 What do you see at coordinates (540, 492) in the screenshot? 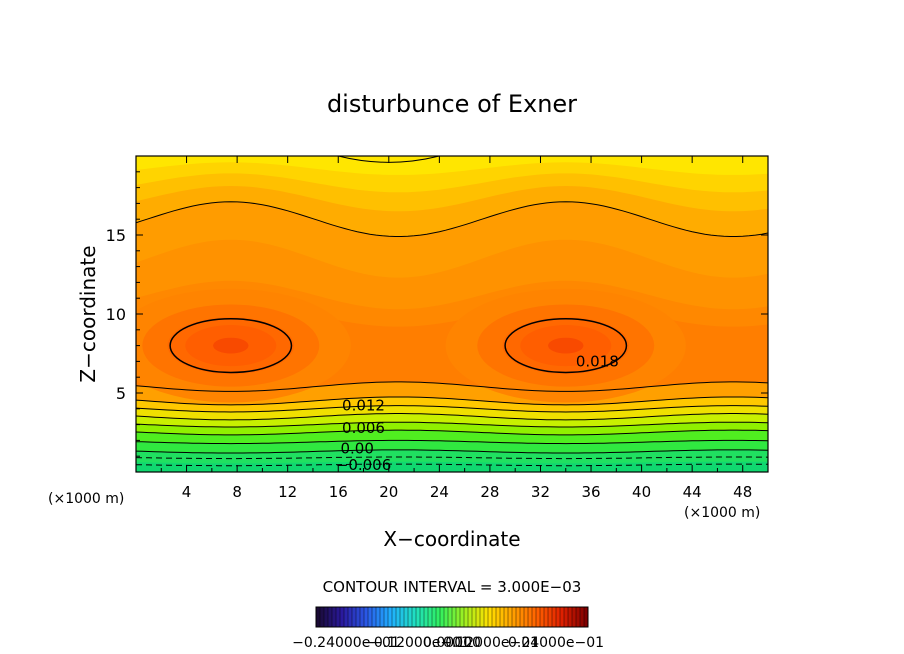
I see `x-tick-label-32: 32` at bounding box center [540, 492].